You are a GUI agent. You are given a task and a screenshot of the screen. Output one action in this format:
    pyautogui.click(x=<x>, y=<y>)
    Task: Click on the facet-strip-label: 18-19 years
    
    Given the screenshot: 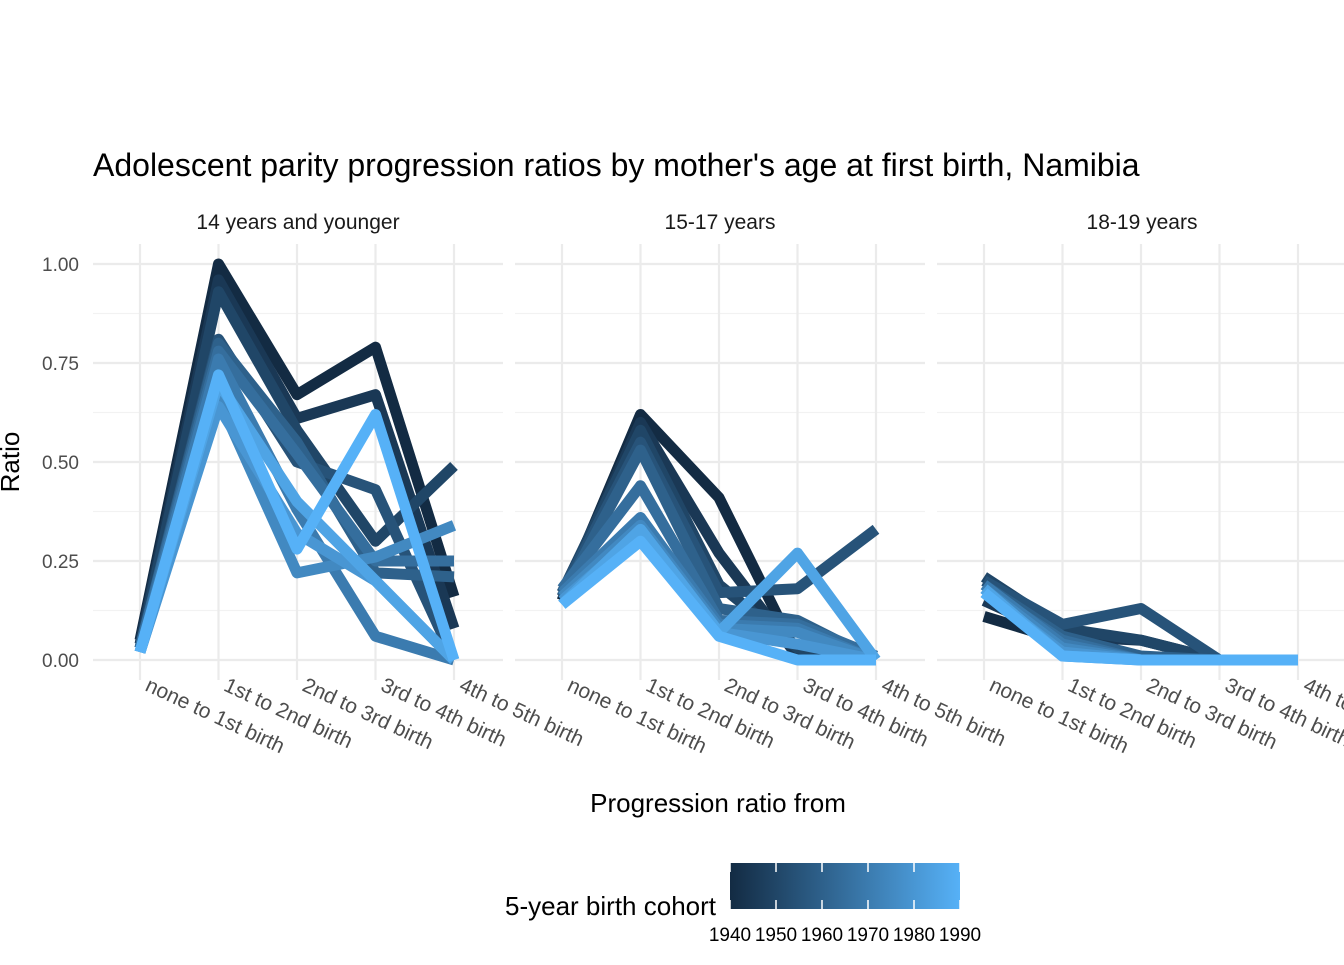 What is the action you would take?
    pyautogui.click(x=1142, y=222)
    